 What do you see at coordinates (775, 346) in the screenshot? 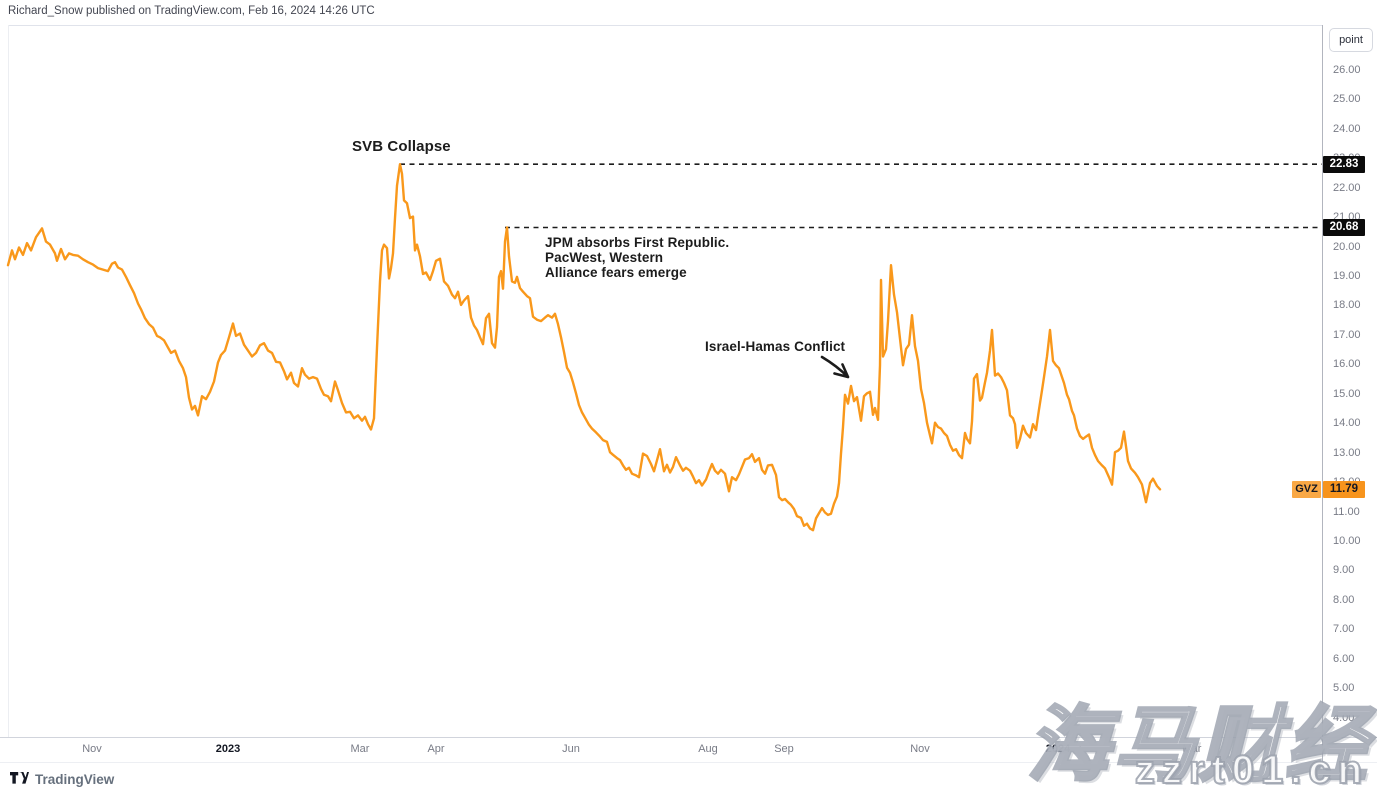
I see `annotation-israel-hamas: Israel-Hamas Conflict` at bounding box center [775, 346].